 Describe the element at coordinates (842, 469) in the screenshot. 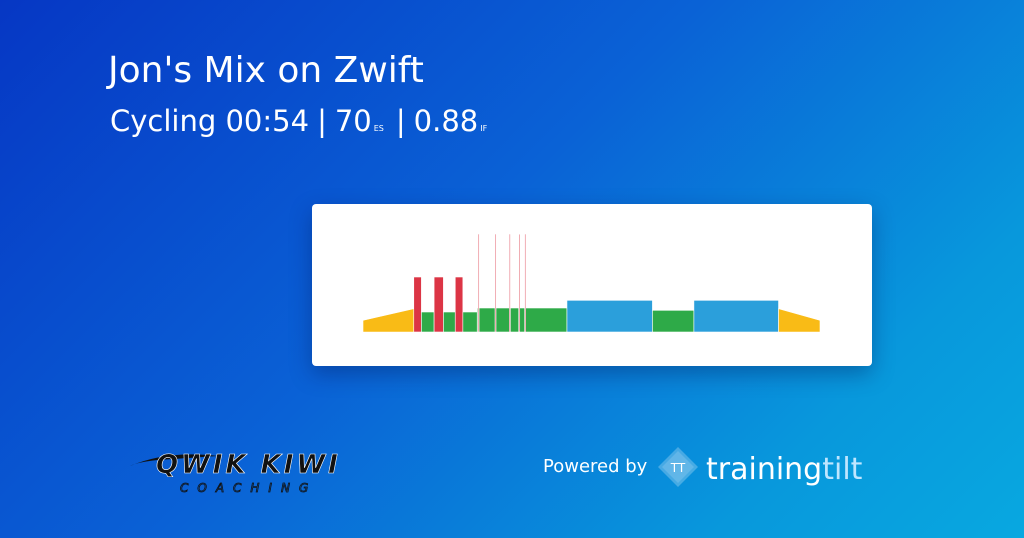

I see `brand-second: tilt` at that location.